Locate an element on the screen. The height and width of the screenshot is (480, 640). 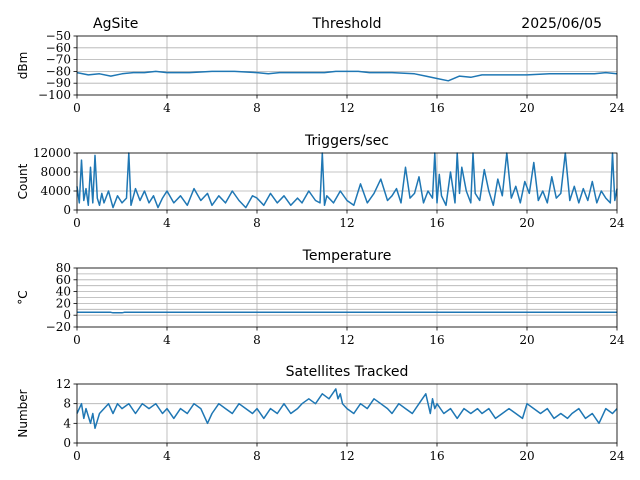
y-tick-label: 4 is located at coordinates (67, 423).